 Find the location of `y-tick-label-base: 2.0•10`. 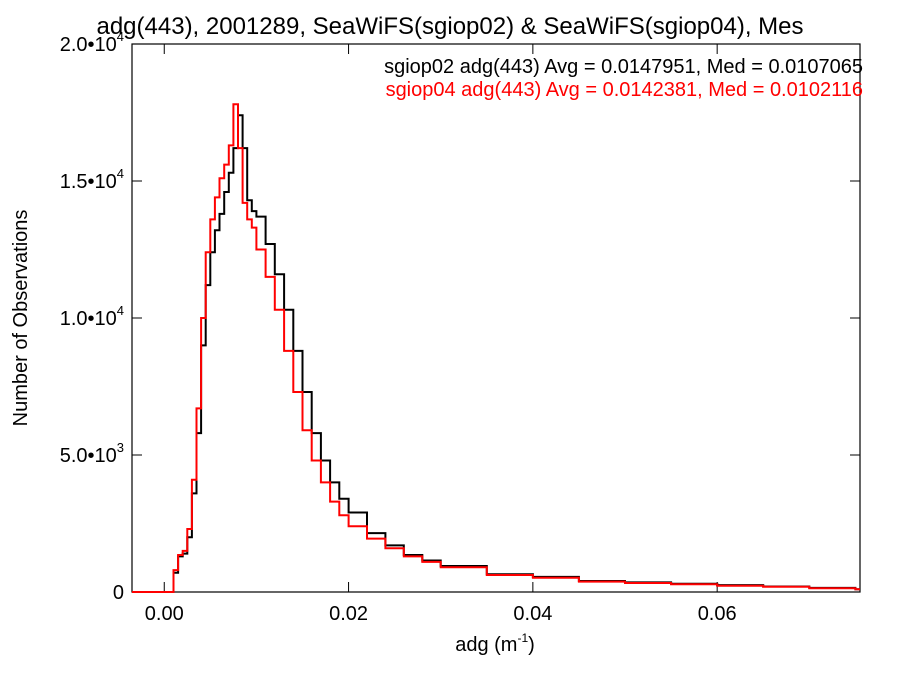

y-tick-label-base: 2.0•10 is located at coordinates (88, 45).